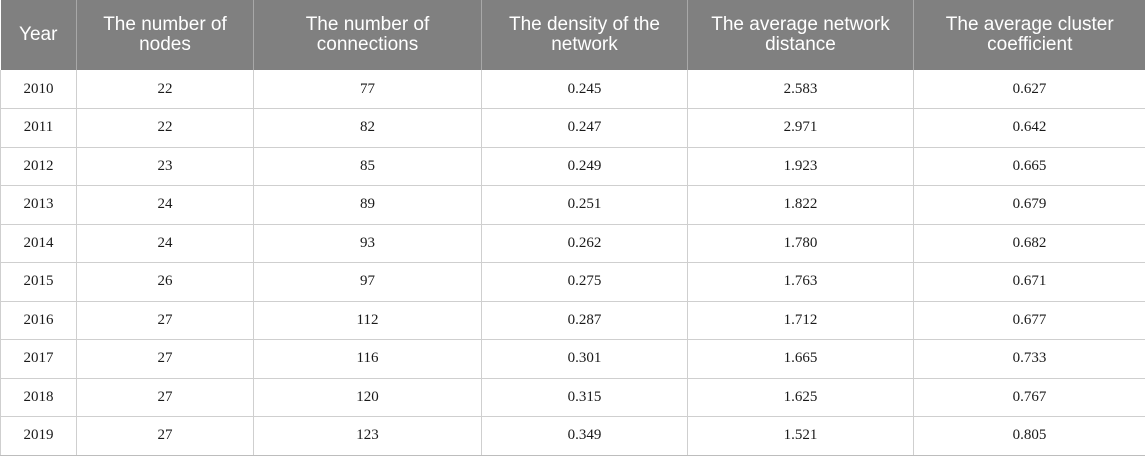 The image size is (1145, 456). I want to click on cell-connections: 89, so click(367, 205).